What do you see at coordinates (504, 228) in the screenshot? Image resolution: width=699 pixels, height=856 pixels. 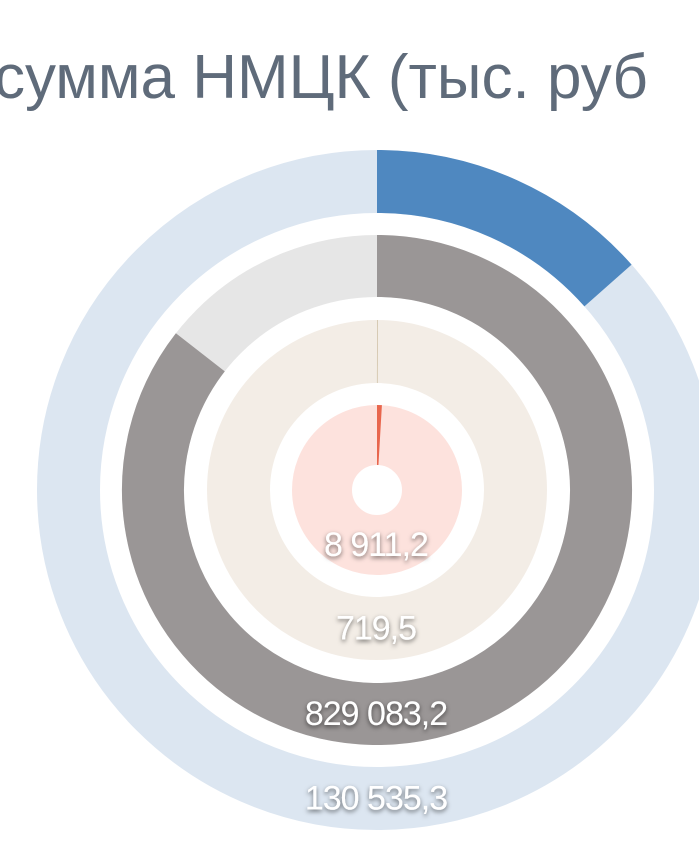 I see `ring-arc` at bounding box center [504, 228].